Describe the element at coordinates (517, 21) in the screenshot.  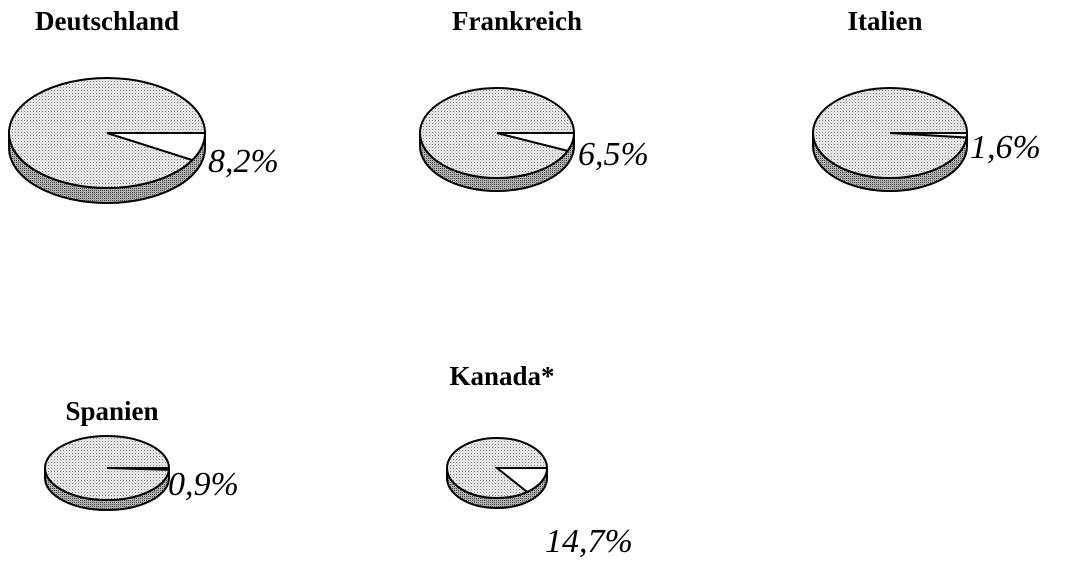
I see `pie-title: Frankreich` at that location.